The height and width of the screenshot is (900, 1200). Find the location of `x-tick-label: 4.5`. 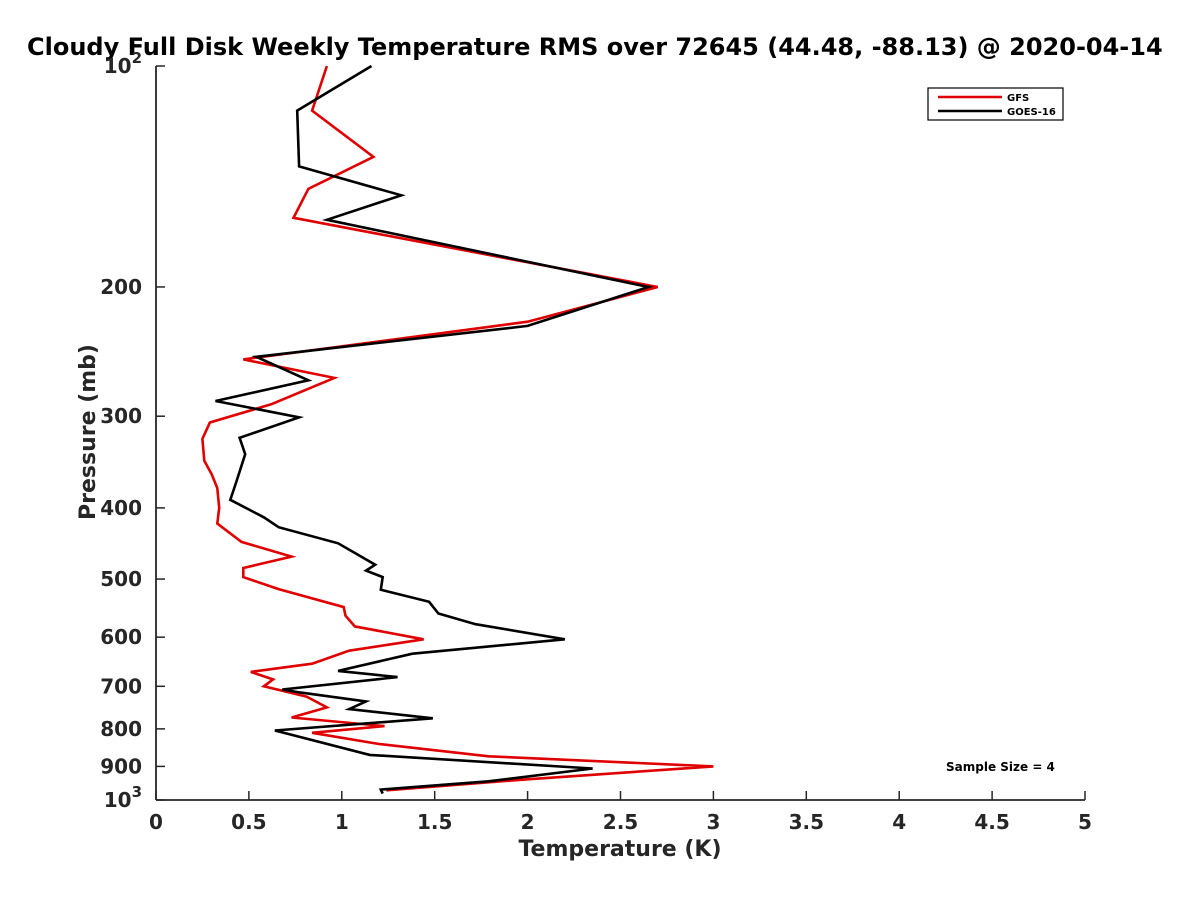

x-tick-label: 4.5 is located at coordinates (991, 822).